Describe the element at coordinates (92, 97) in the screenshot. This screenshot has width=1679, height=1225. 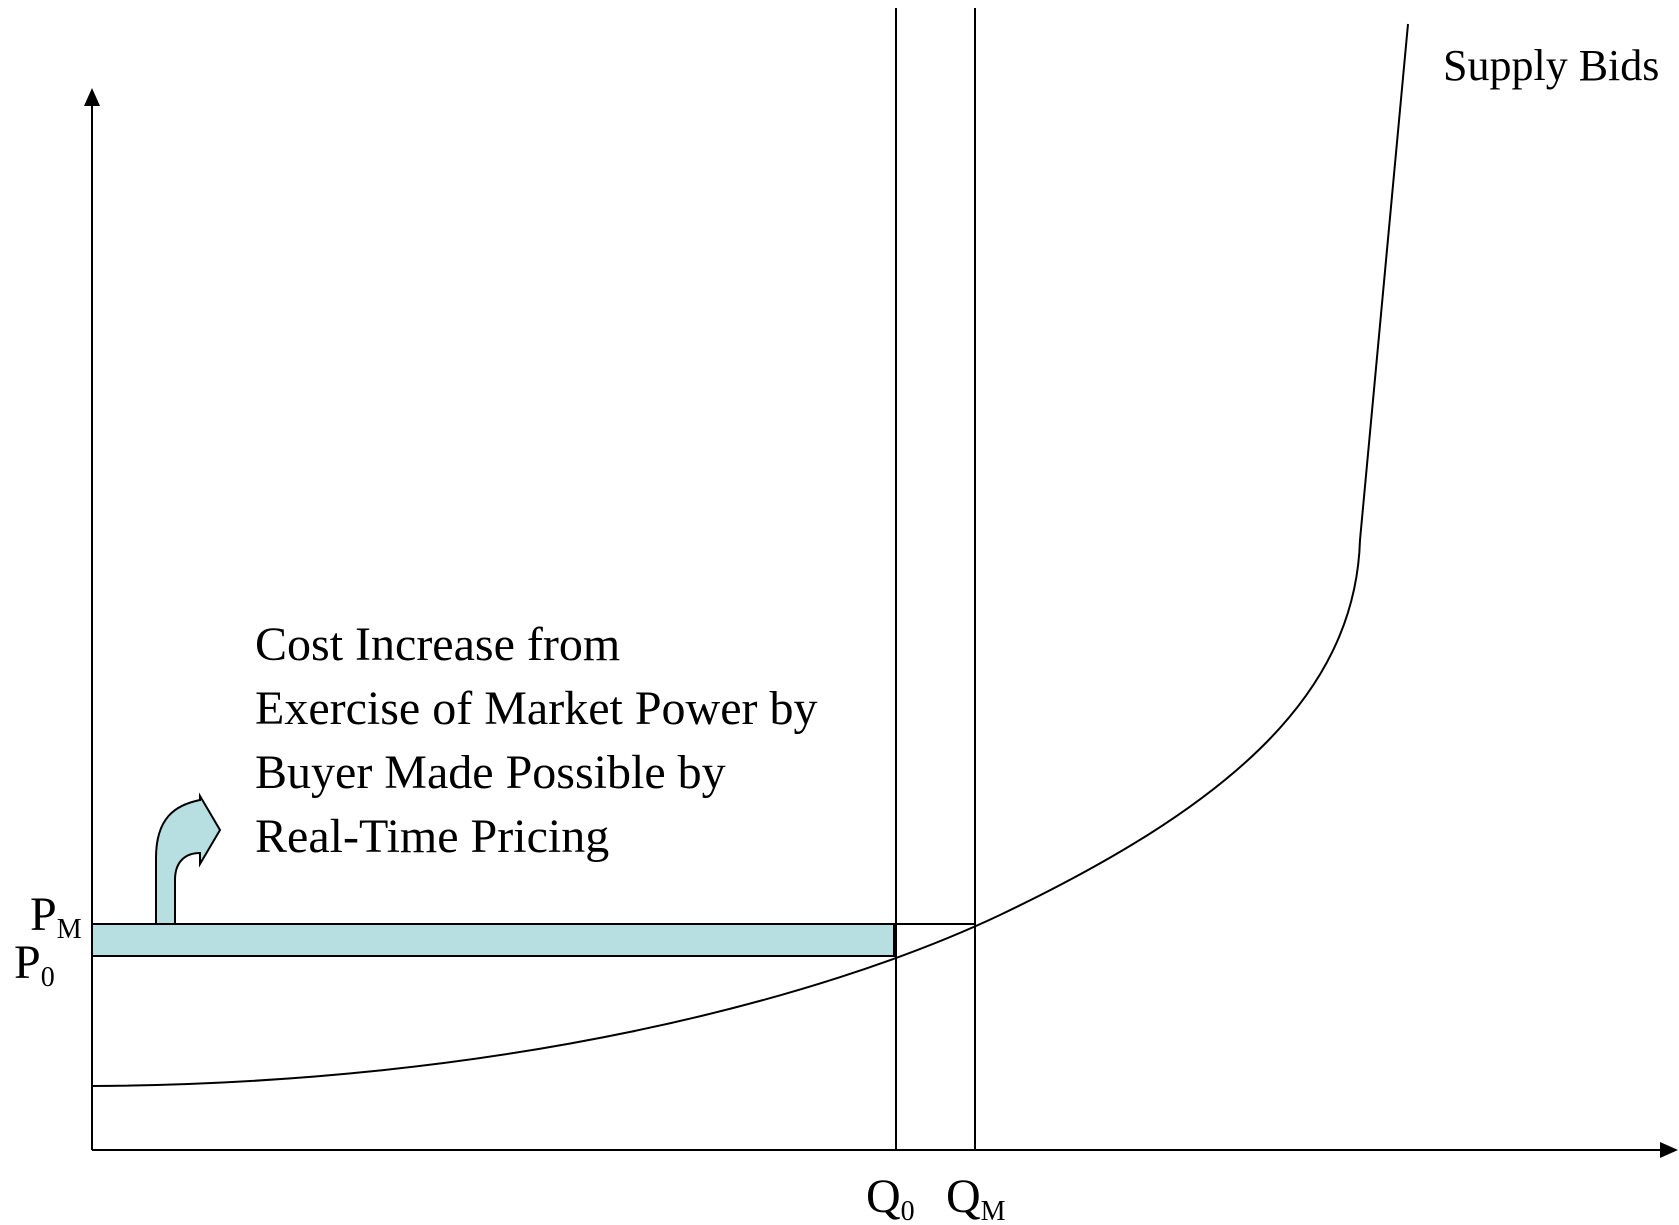
I see `y-axis-arrowhead` at that location.